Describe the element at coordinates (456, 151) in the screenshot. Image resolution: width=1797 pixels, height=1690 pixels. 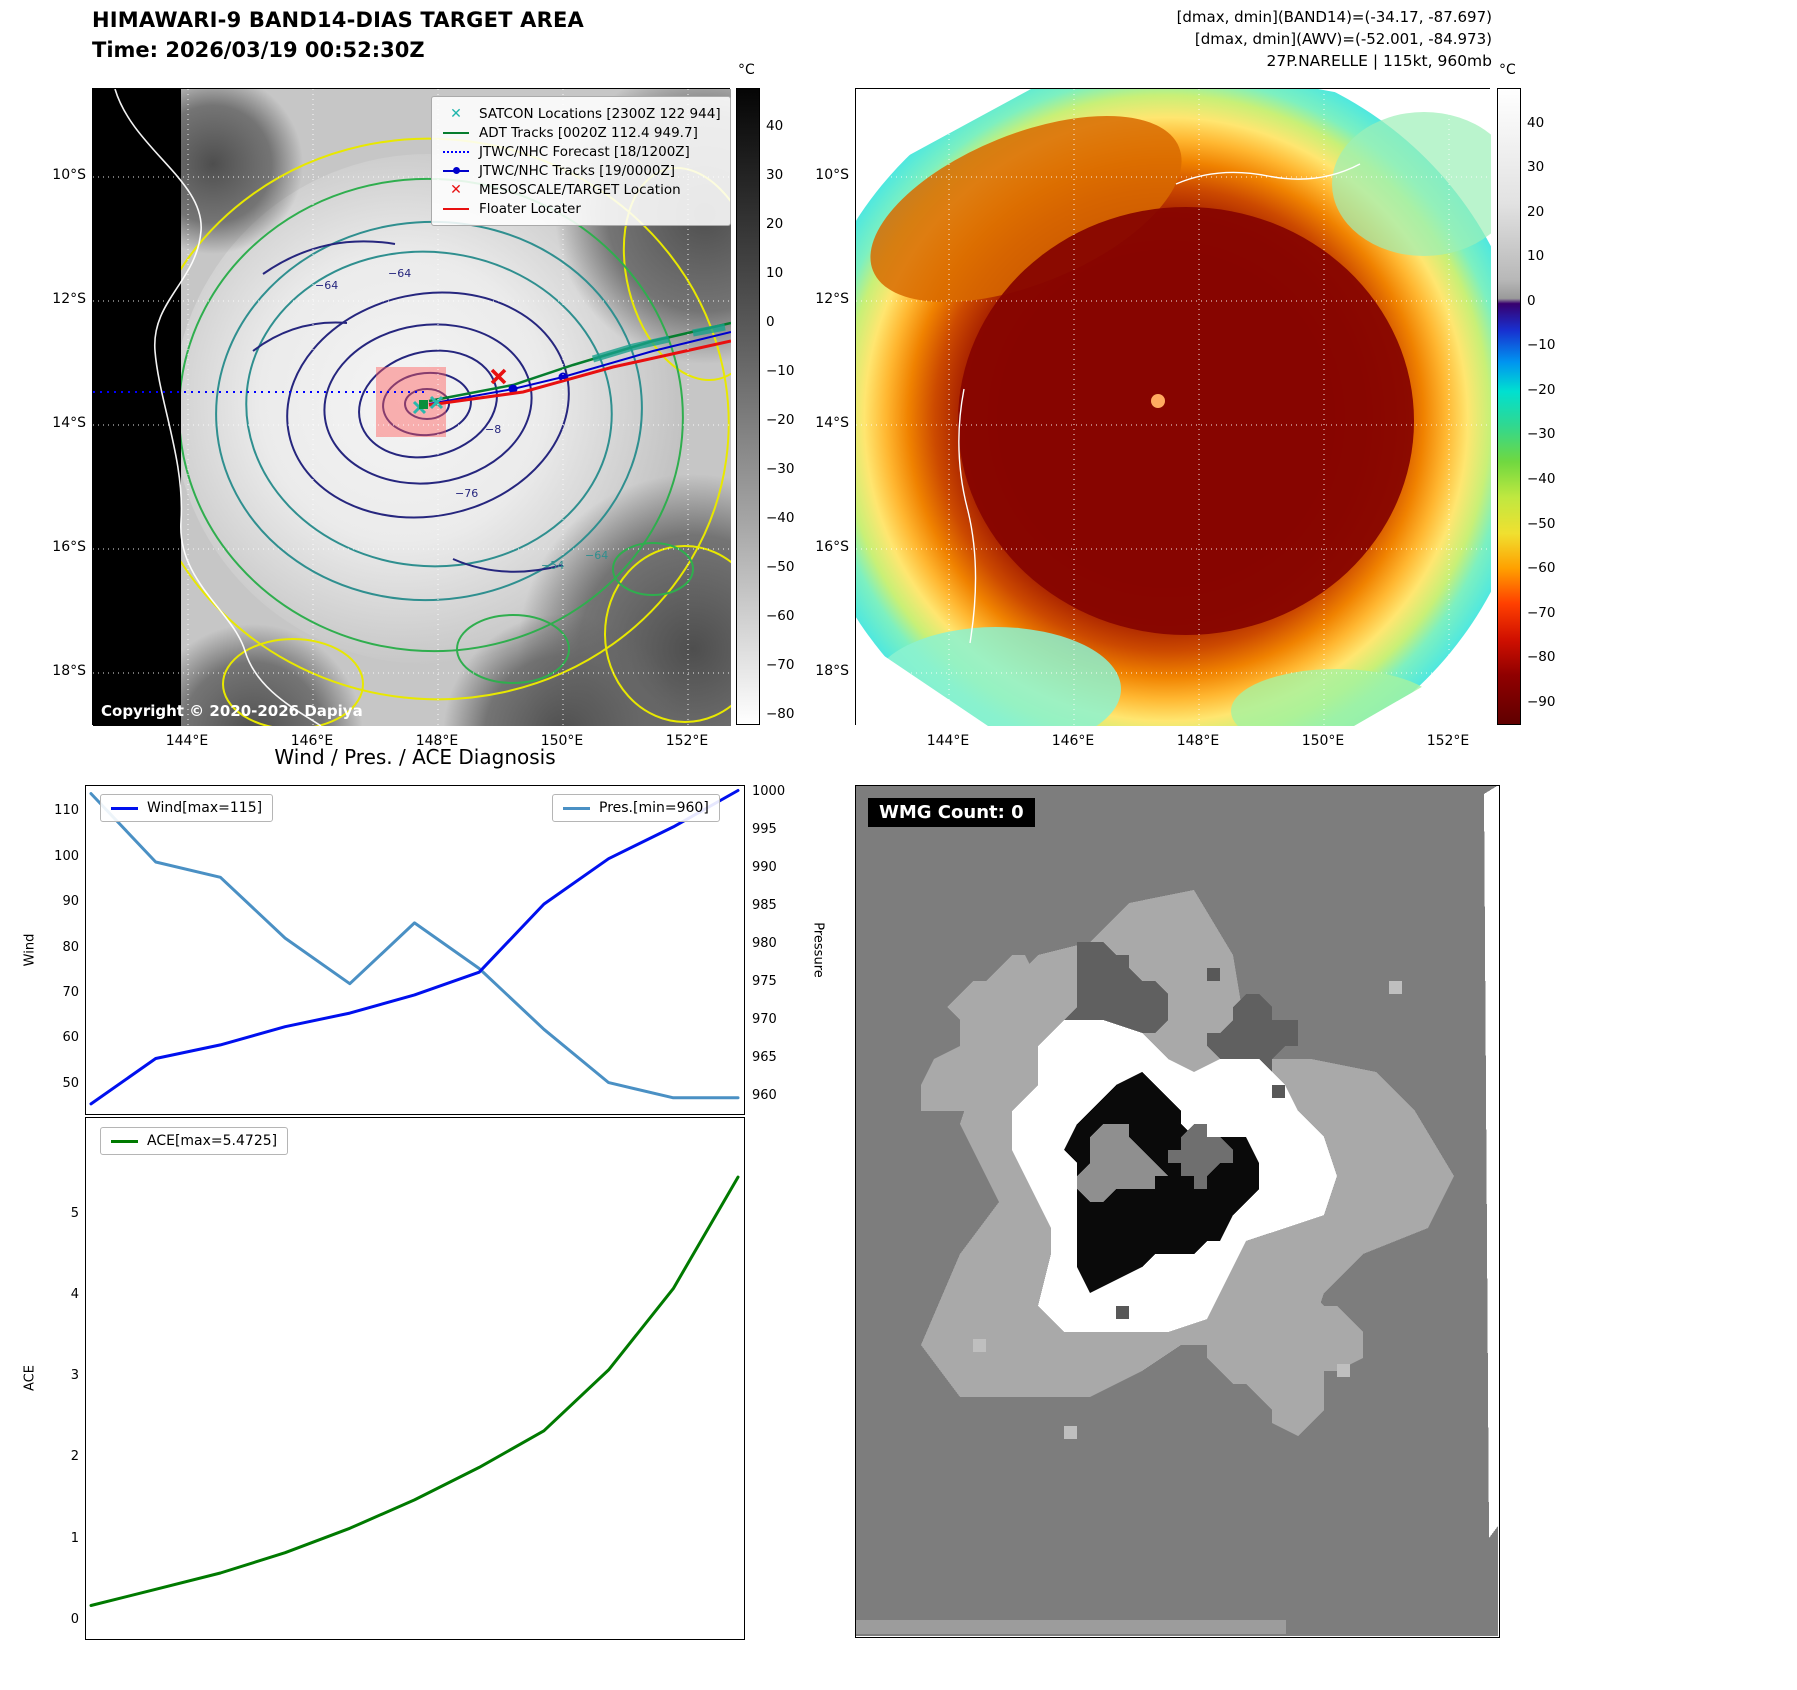
I see `forecast-dotted-line-icon` at that location.